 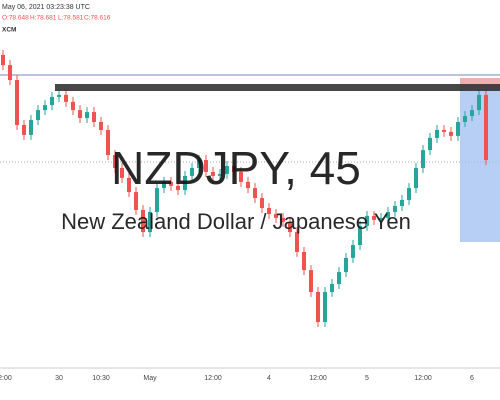 What do you see at coordinates (15, 18) in the screenshot?
I see `header-open: O:78.648` at bounding box center [15, 18].